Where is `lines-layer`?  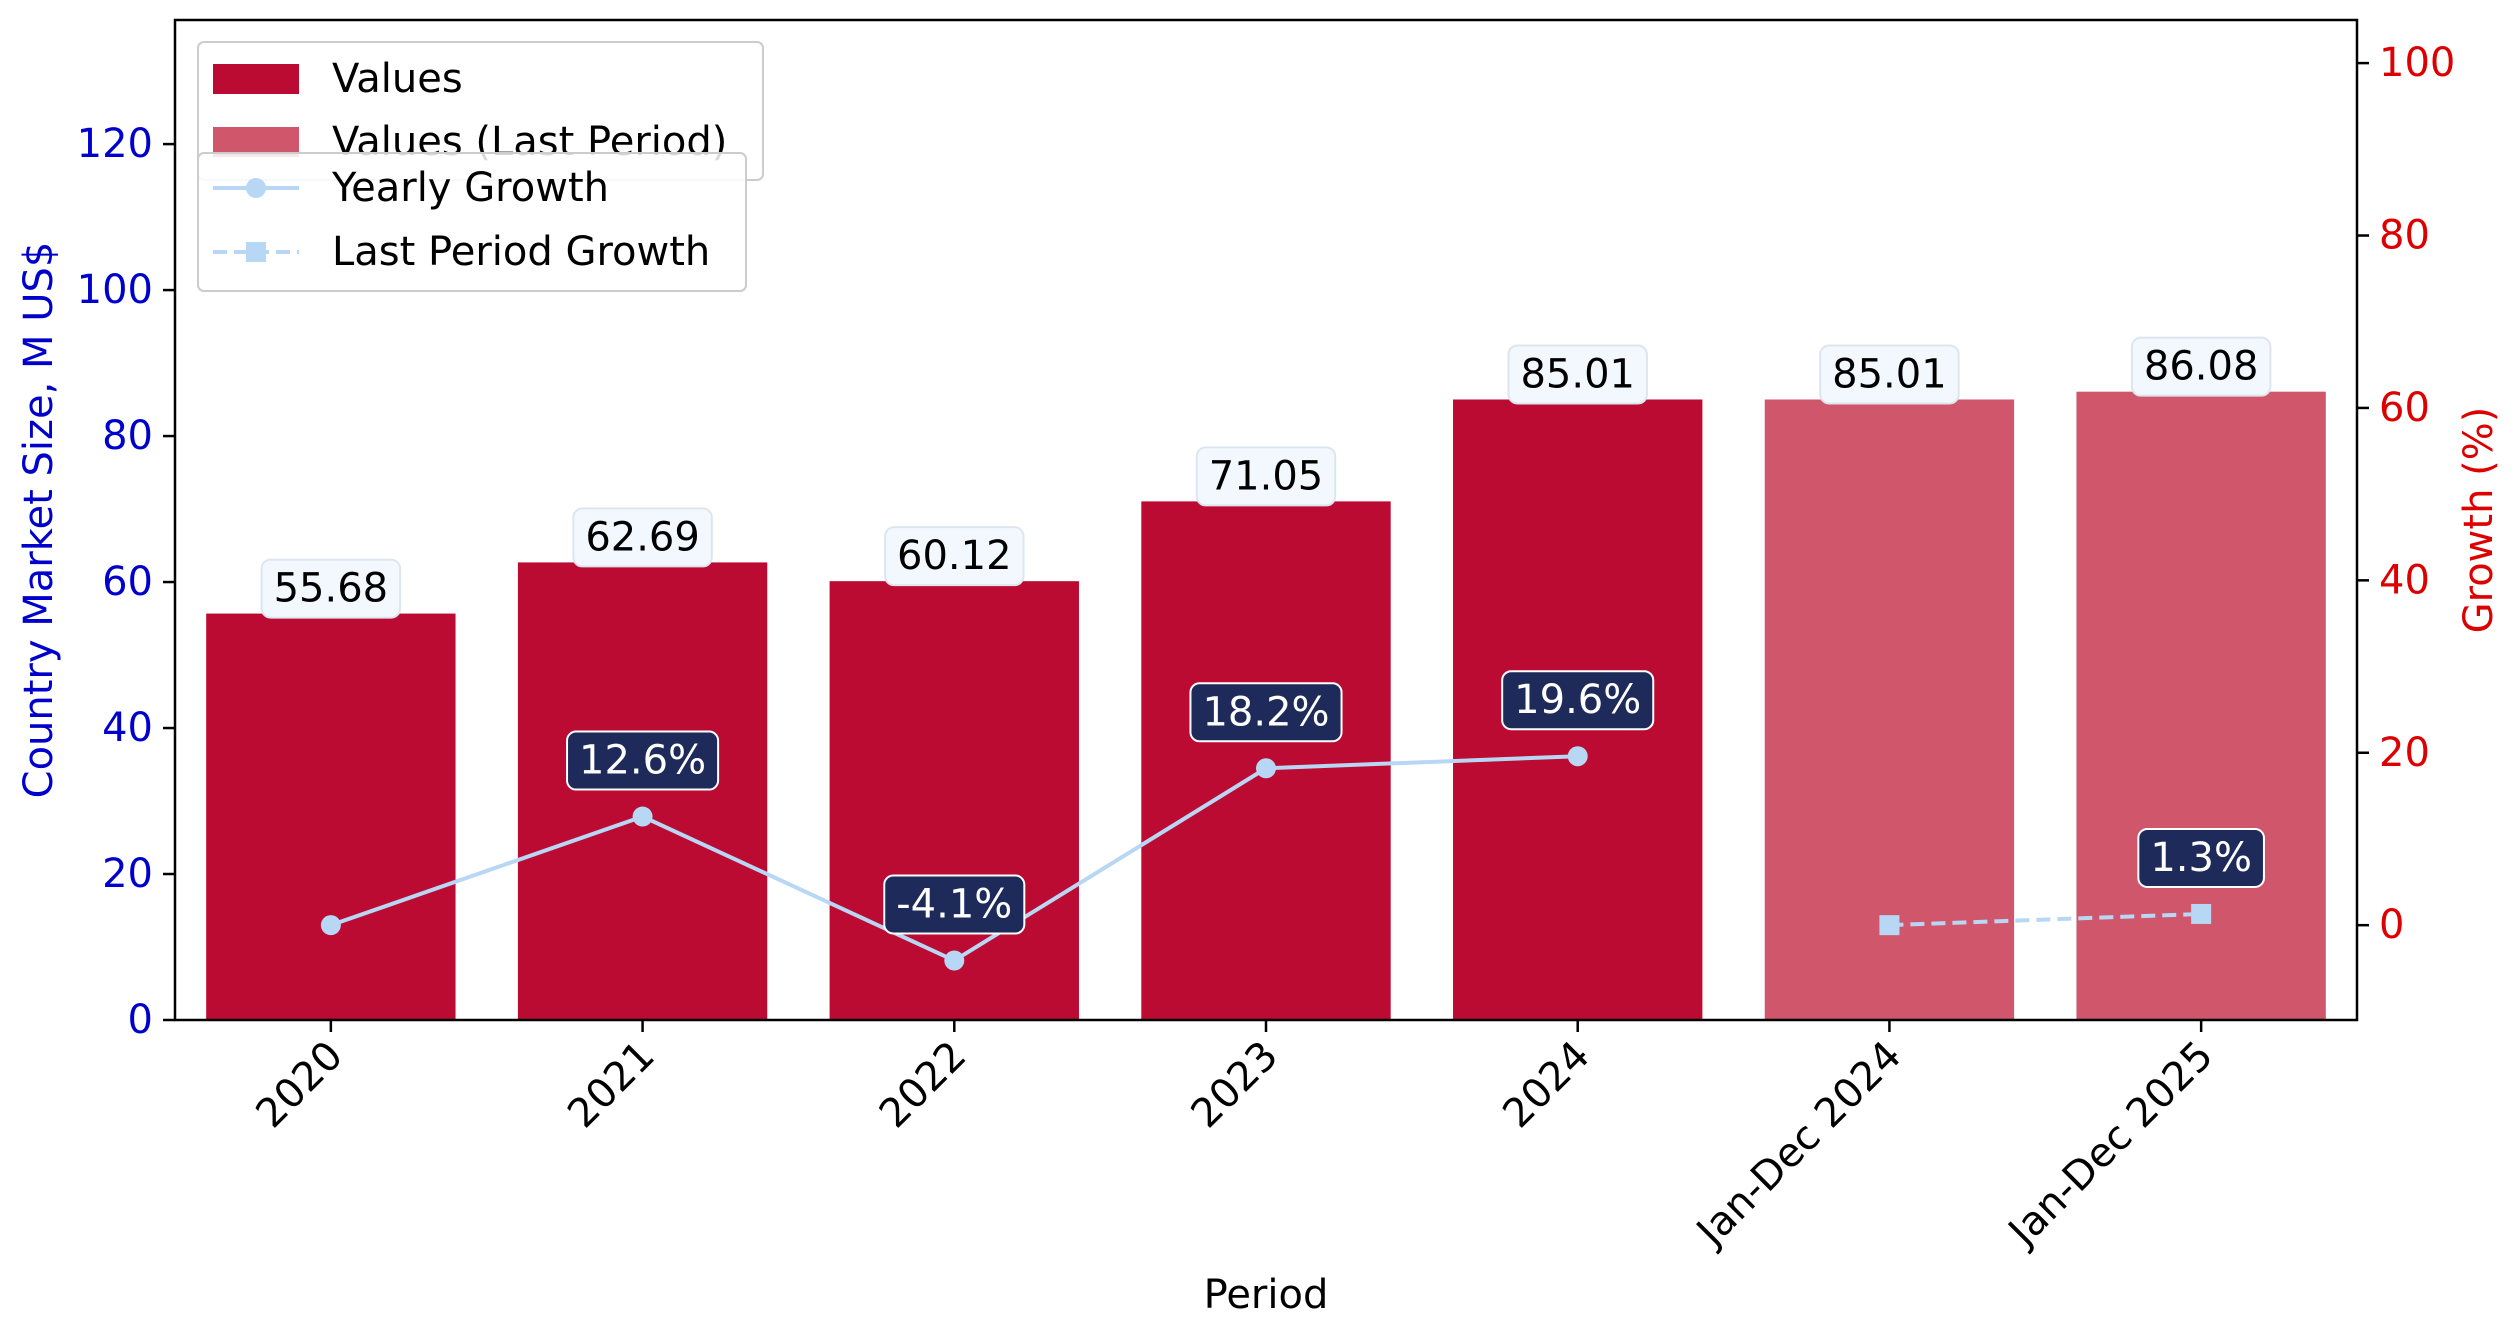
lines-layer is located at coordinates (1266, 858).